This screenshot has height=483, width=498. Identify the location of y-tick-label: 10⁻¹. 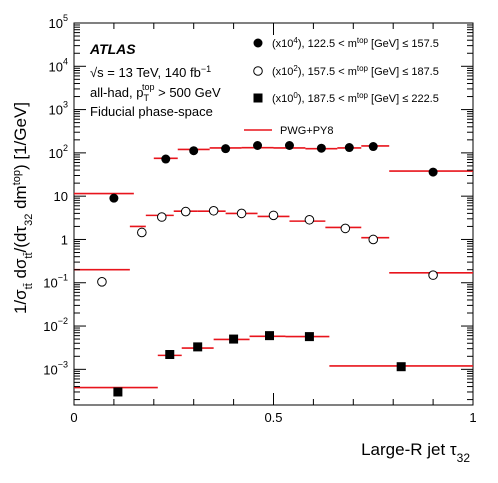
(55, 282).